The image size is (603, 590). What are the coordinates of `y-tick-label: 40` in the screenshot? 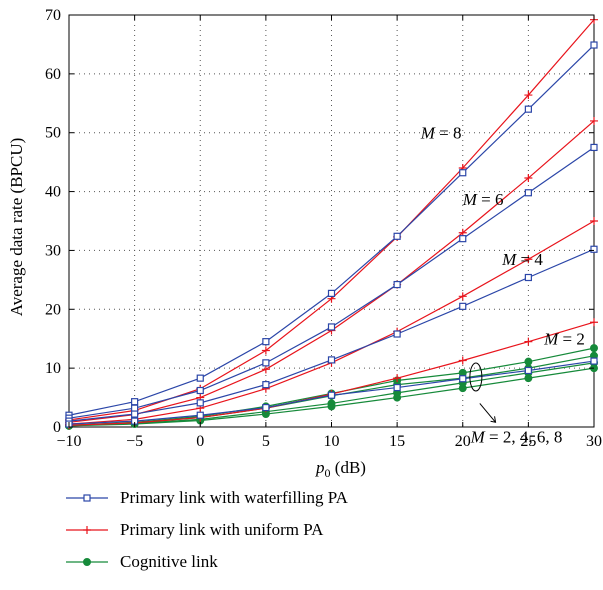 It's located at (53, 192).